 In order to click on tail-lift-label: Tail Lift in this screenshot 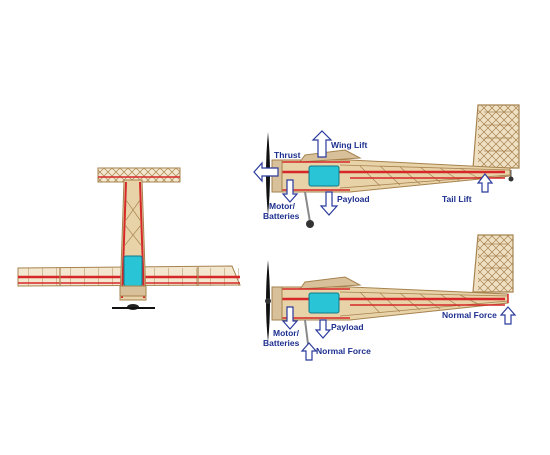, I will do `click(457, 199)`.